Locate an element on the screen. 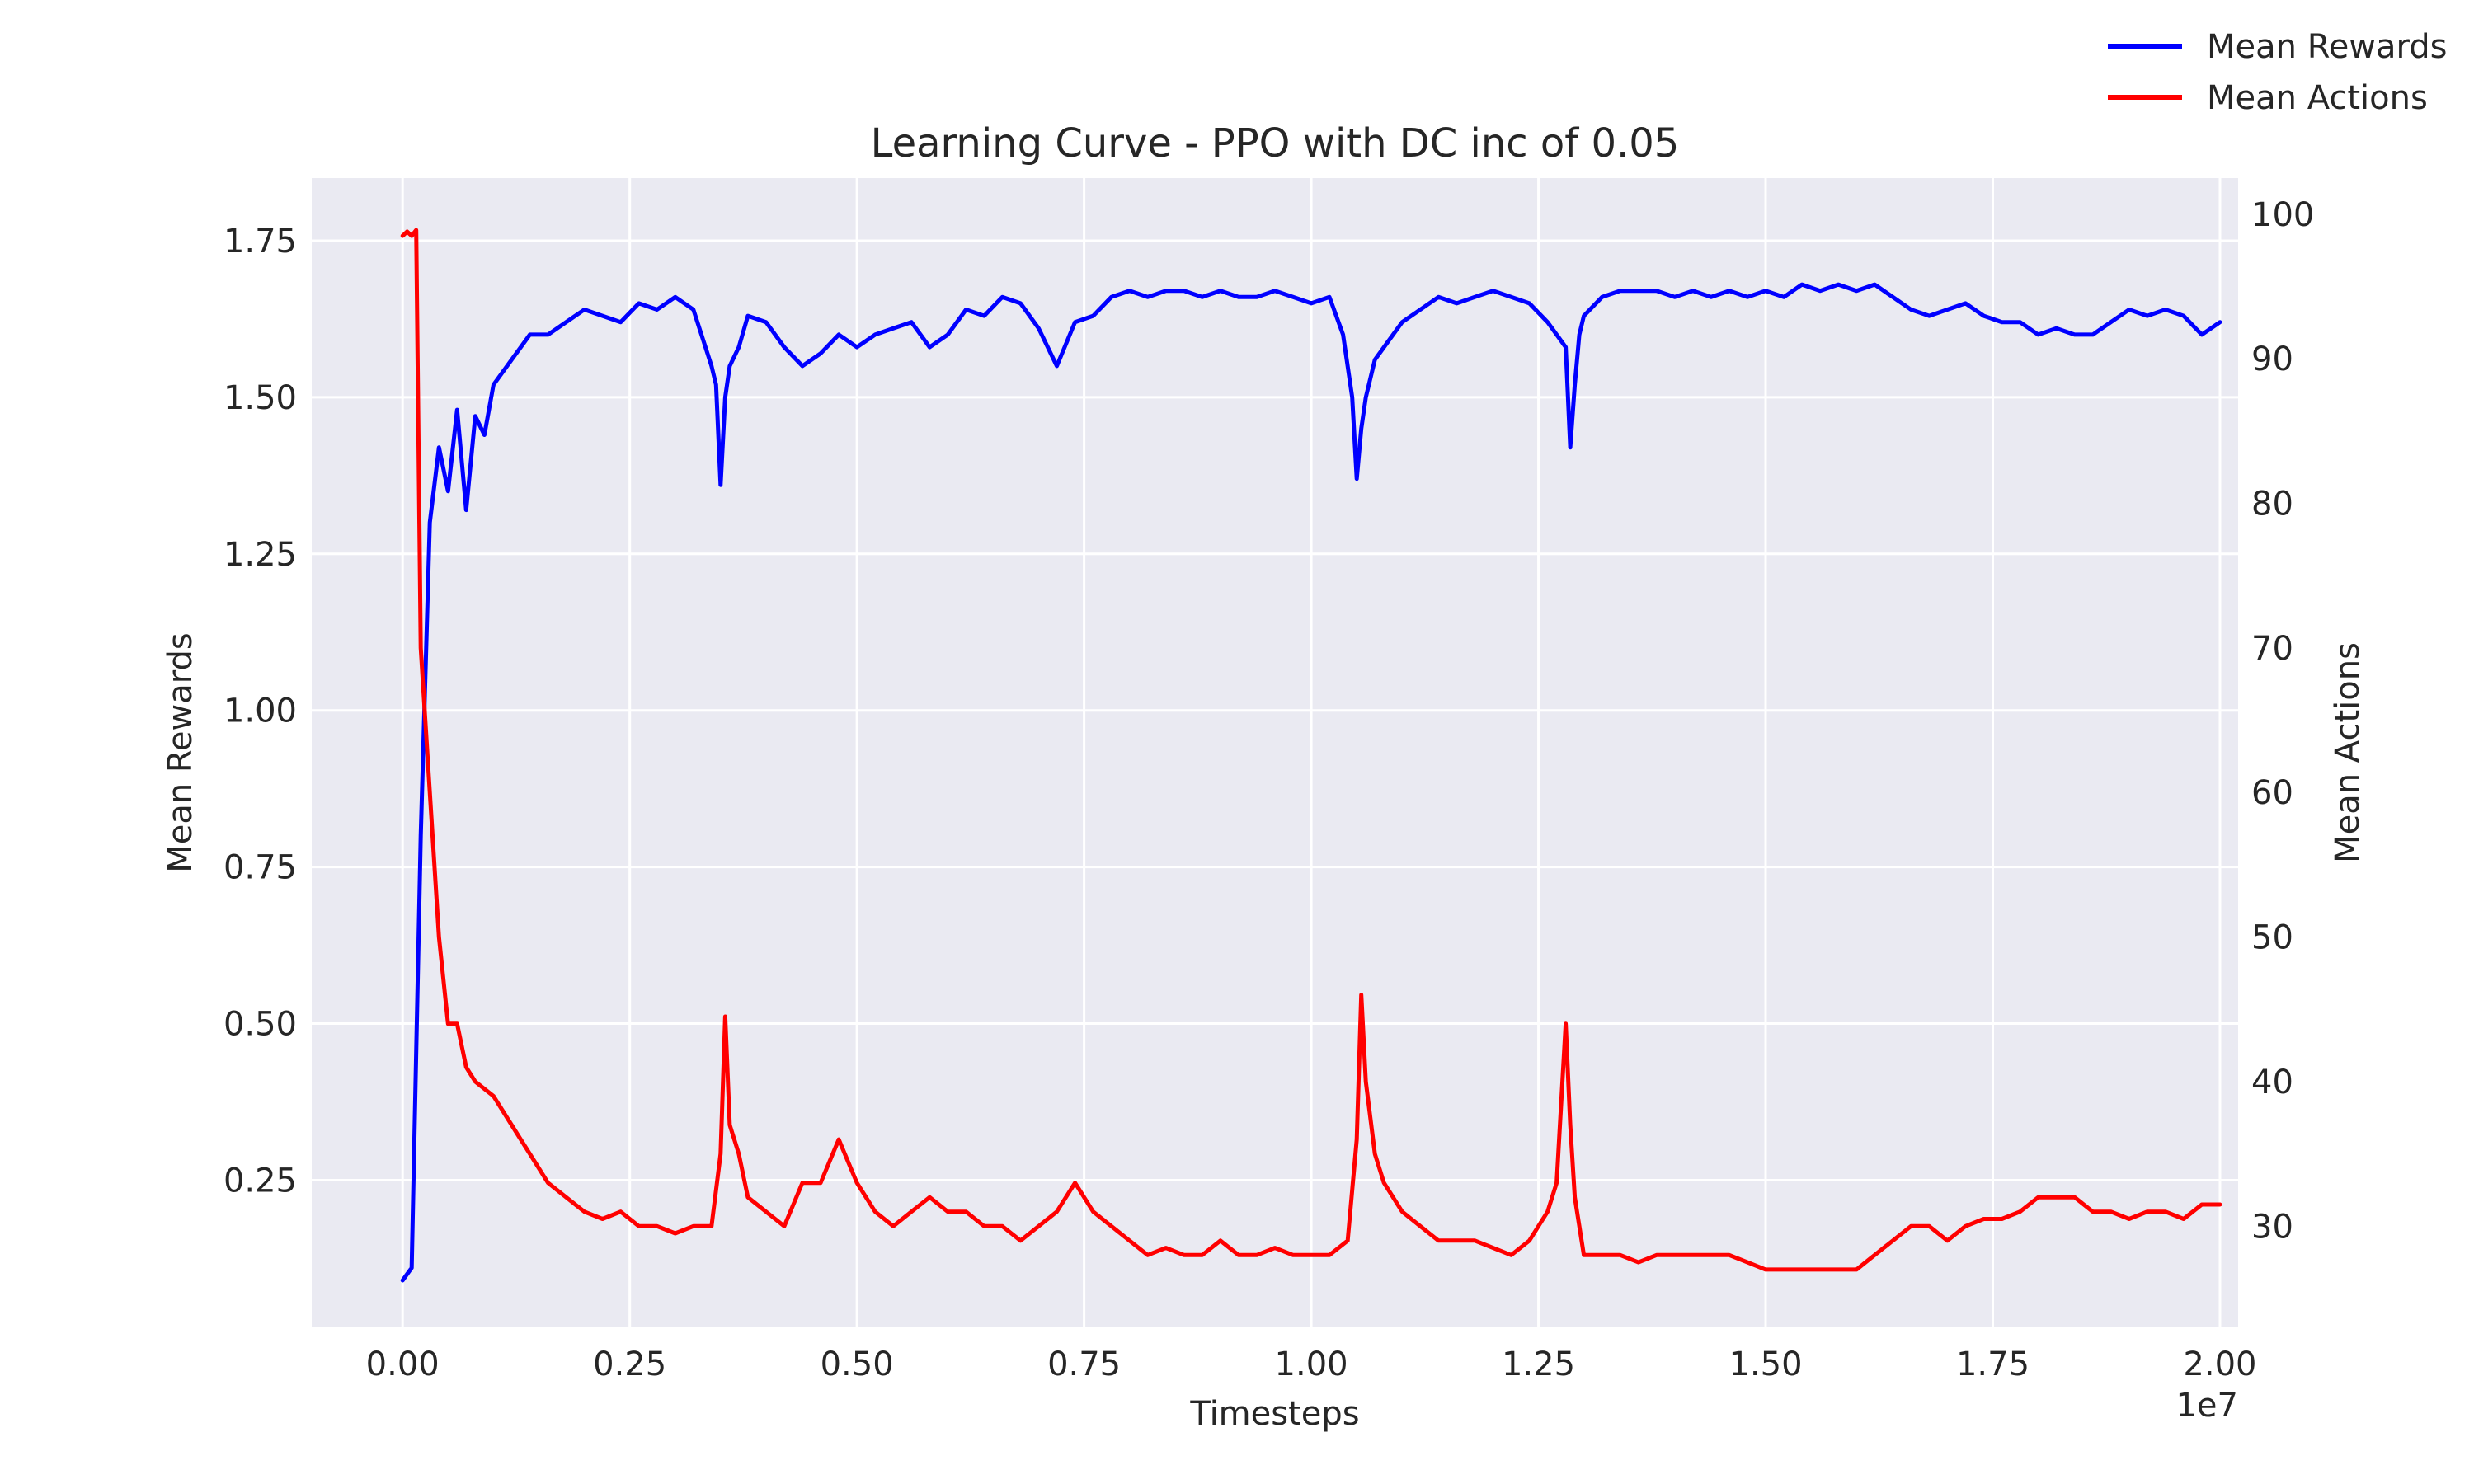 The width and height of the screenshot is (2474, 1484). x-tick-label: 1.75 is located at coordinates (1993, 1364).